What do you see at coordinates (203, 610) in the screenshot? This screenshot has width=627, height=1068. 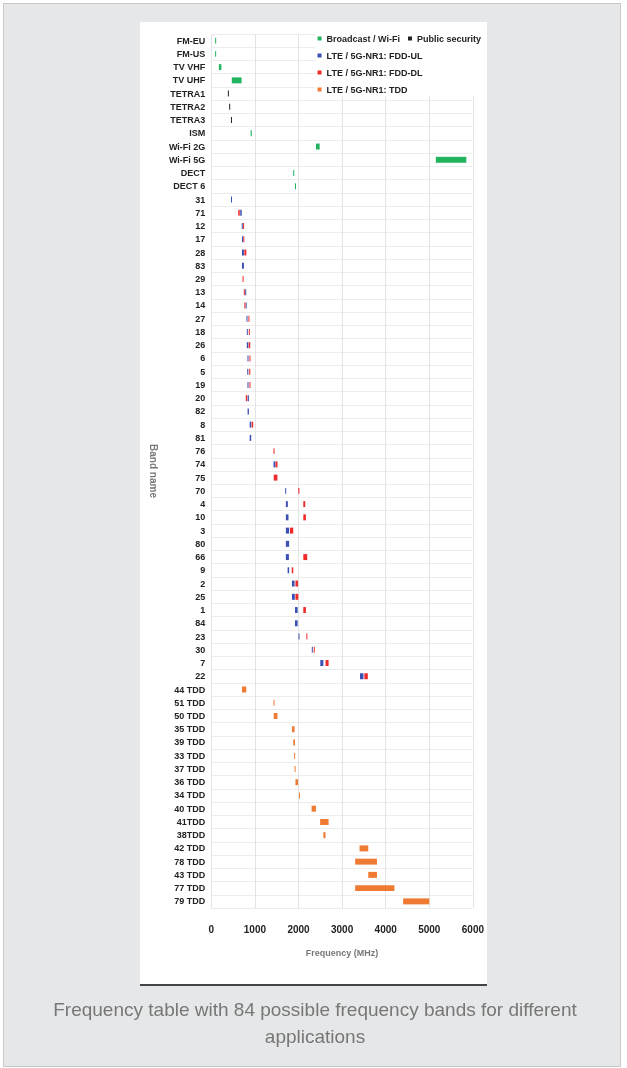 I see `y-tick-label: 1` at bounding box center [203, 610].